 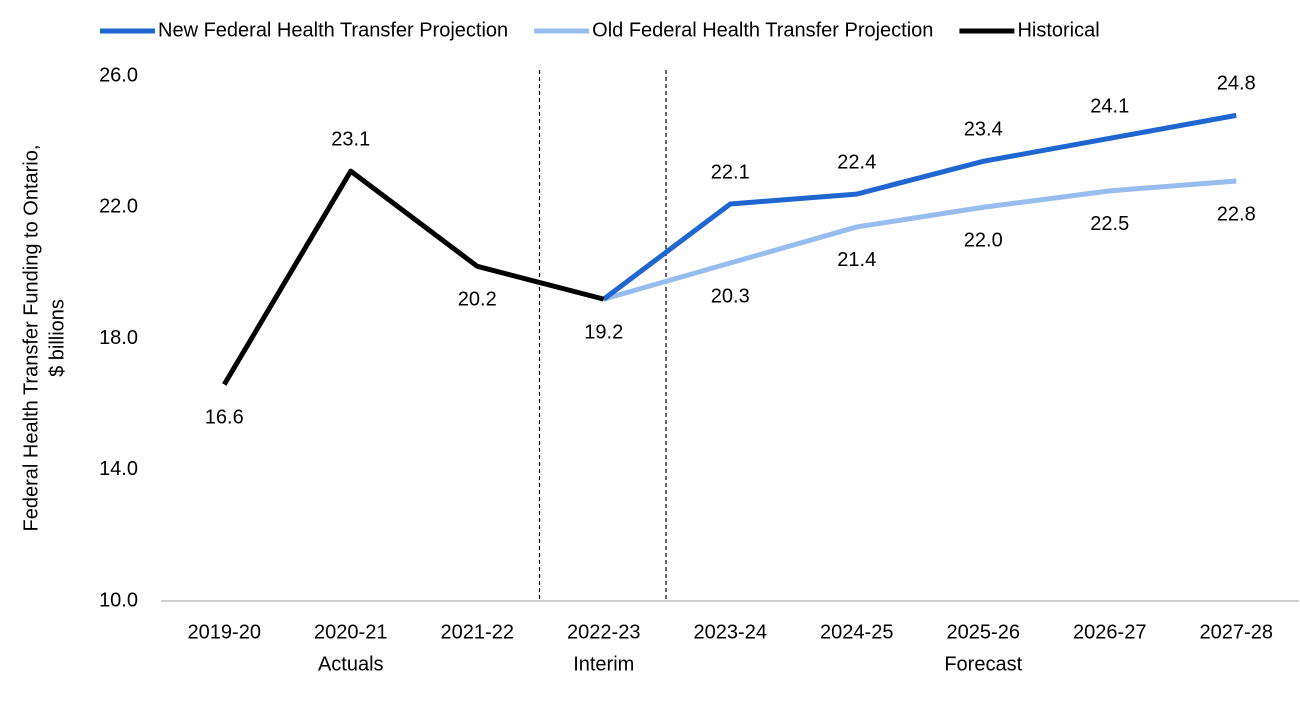 What do you see at coordinates (477, 300) in the screenshot?
I see `data-label: 20.2` at bounding box center [477, 300].